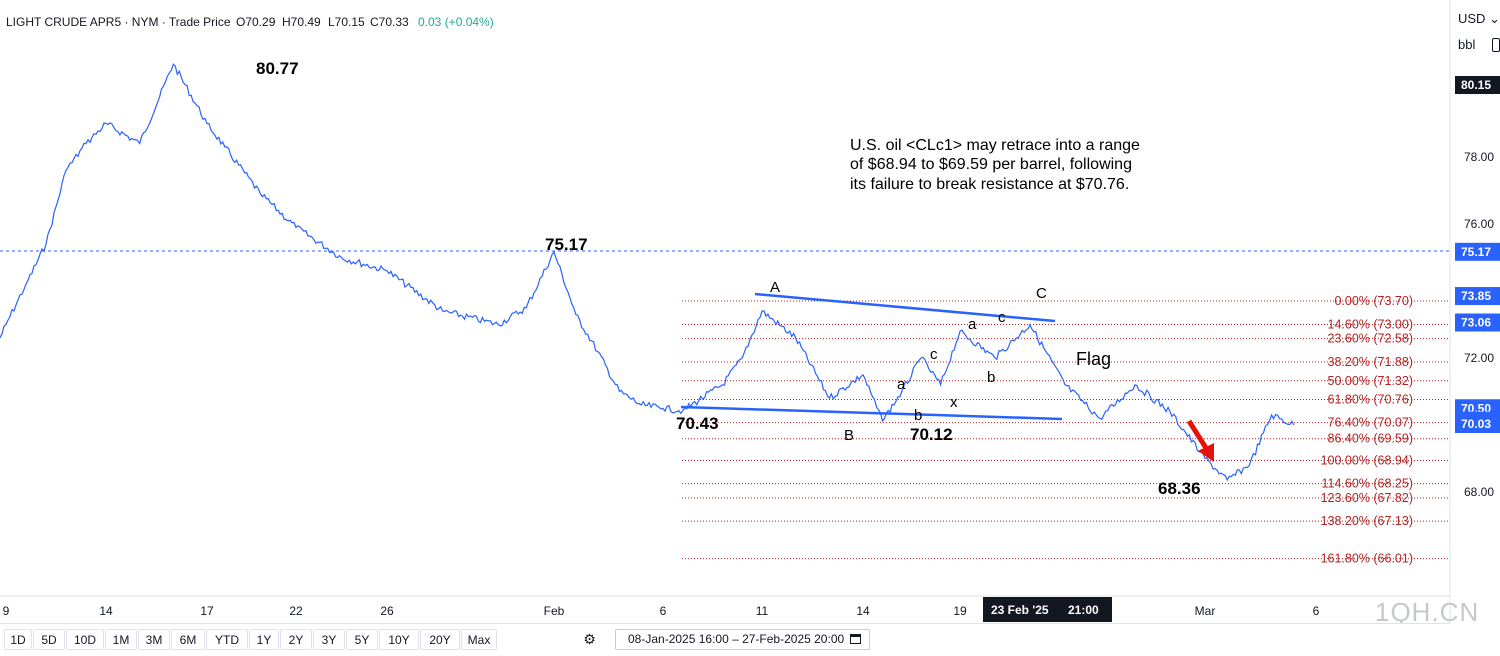  I want to click on upper-trendline, so click(905, 307).